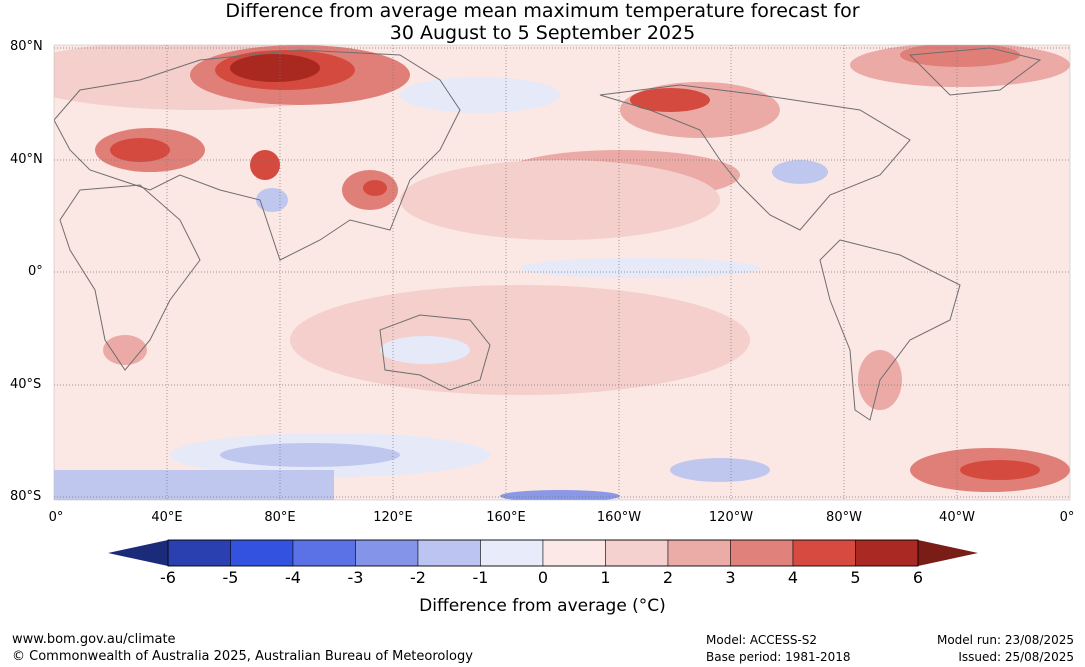  I want to click on footer-model: Model: ACCESS-S2, so click(762, 640).